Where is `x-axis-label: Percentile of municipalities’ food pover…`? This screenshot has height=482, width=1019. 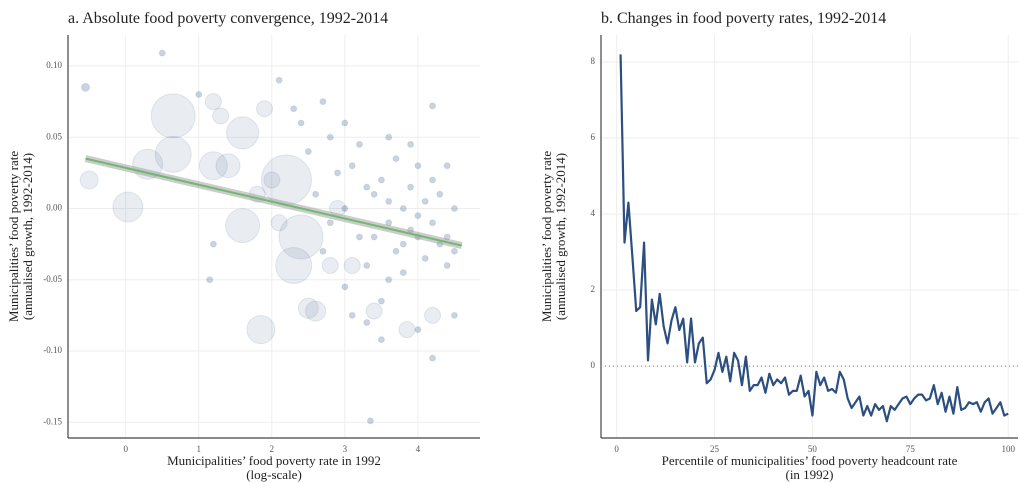 x-axis-label: Percentile of municipalities’ food pover… is located at coordinates (810, 460).